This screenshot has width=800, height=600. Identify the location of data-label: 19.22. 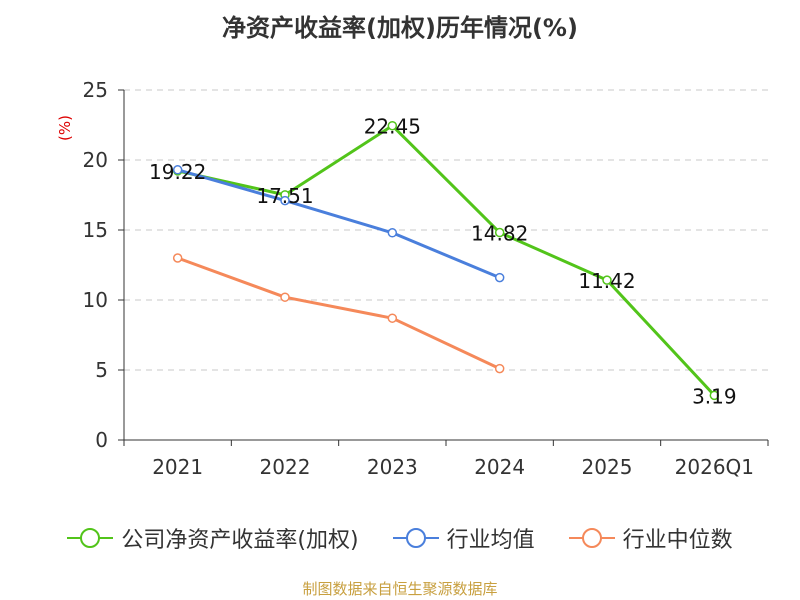
(177, 172).